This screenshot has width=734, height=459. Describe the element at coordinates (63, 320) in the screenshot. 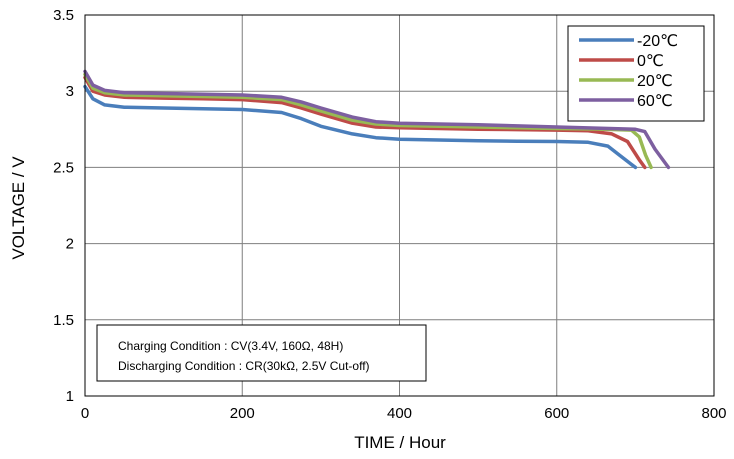

I see `y-tick-label: 1.5` at that location.